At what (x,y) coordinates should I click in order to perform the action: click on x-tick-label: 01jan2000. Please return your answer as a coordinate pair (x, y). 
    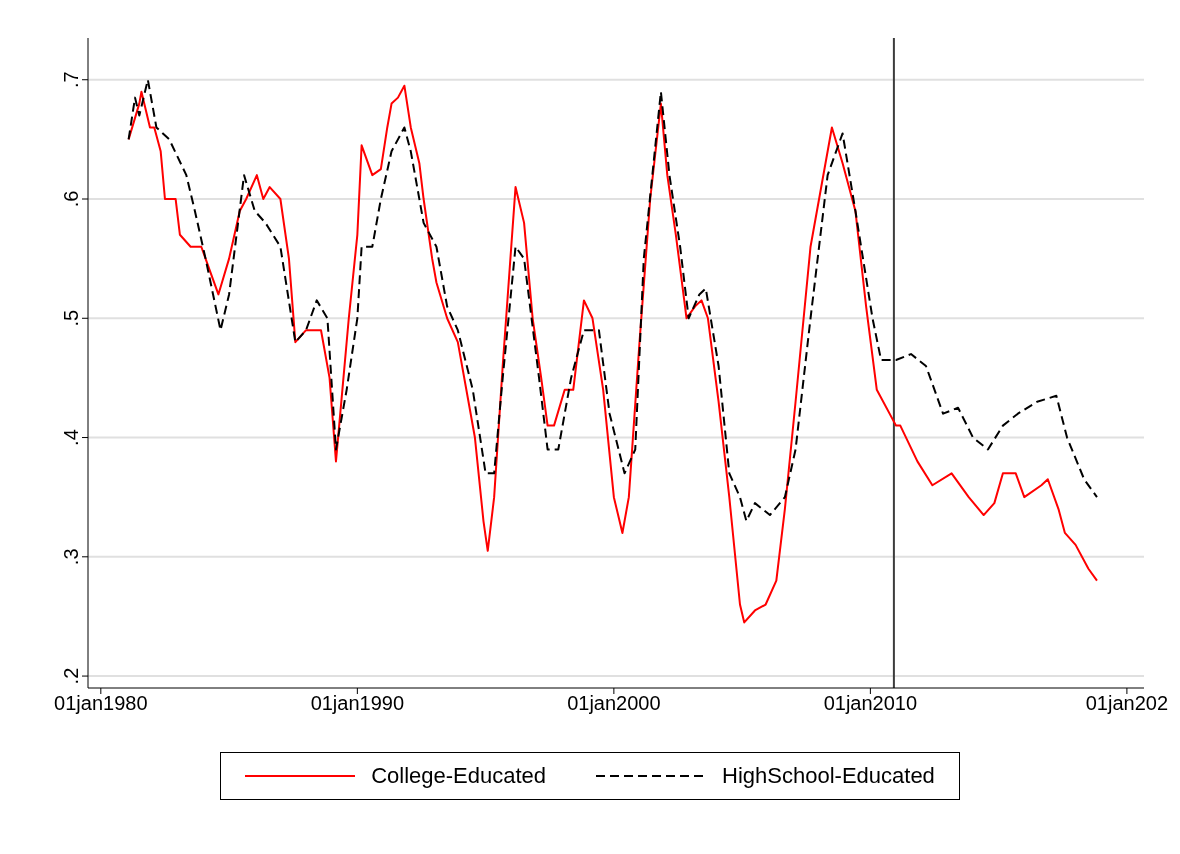
    Looking at the image, I should click on (614, 703).